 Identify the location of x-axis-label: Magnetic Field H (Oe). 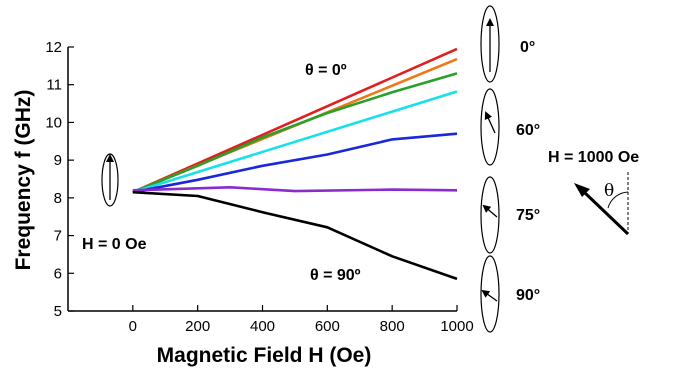
(264, 355).